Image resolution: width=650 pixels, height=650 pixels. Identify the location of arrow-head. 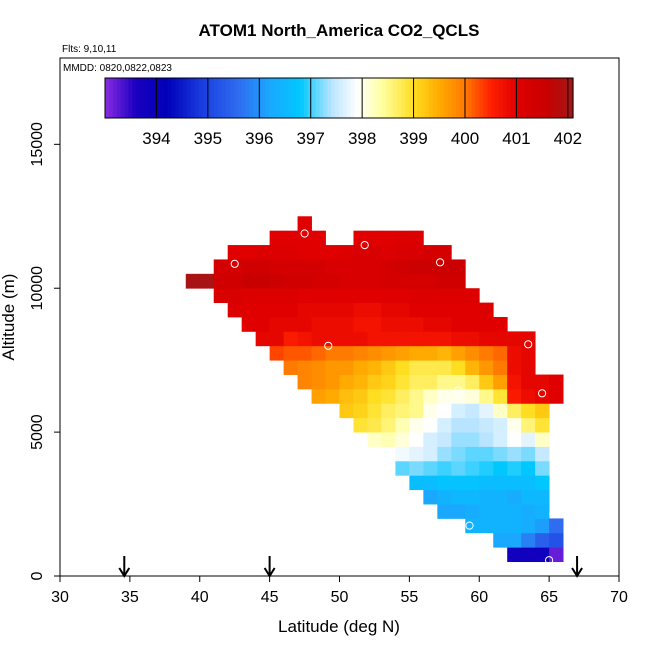
(124, 572).